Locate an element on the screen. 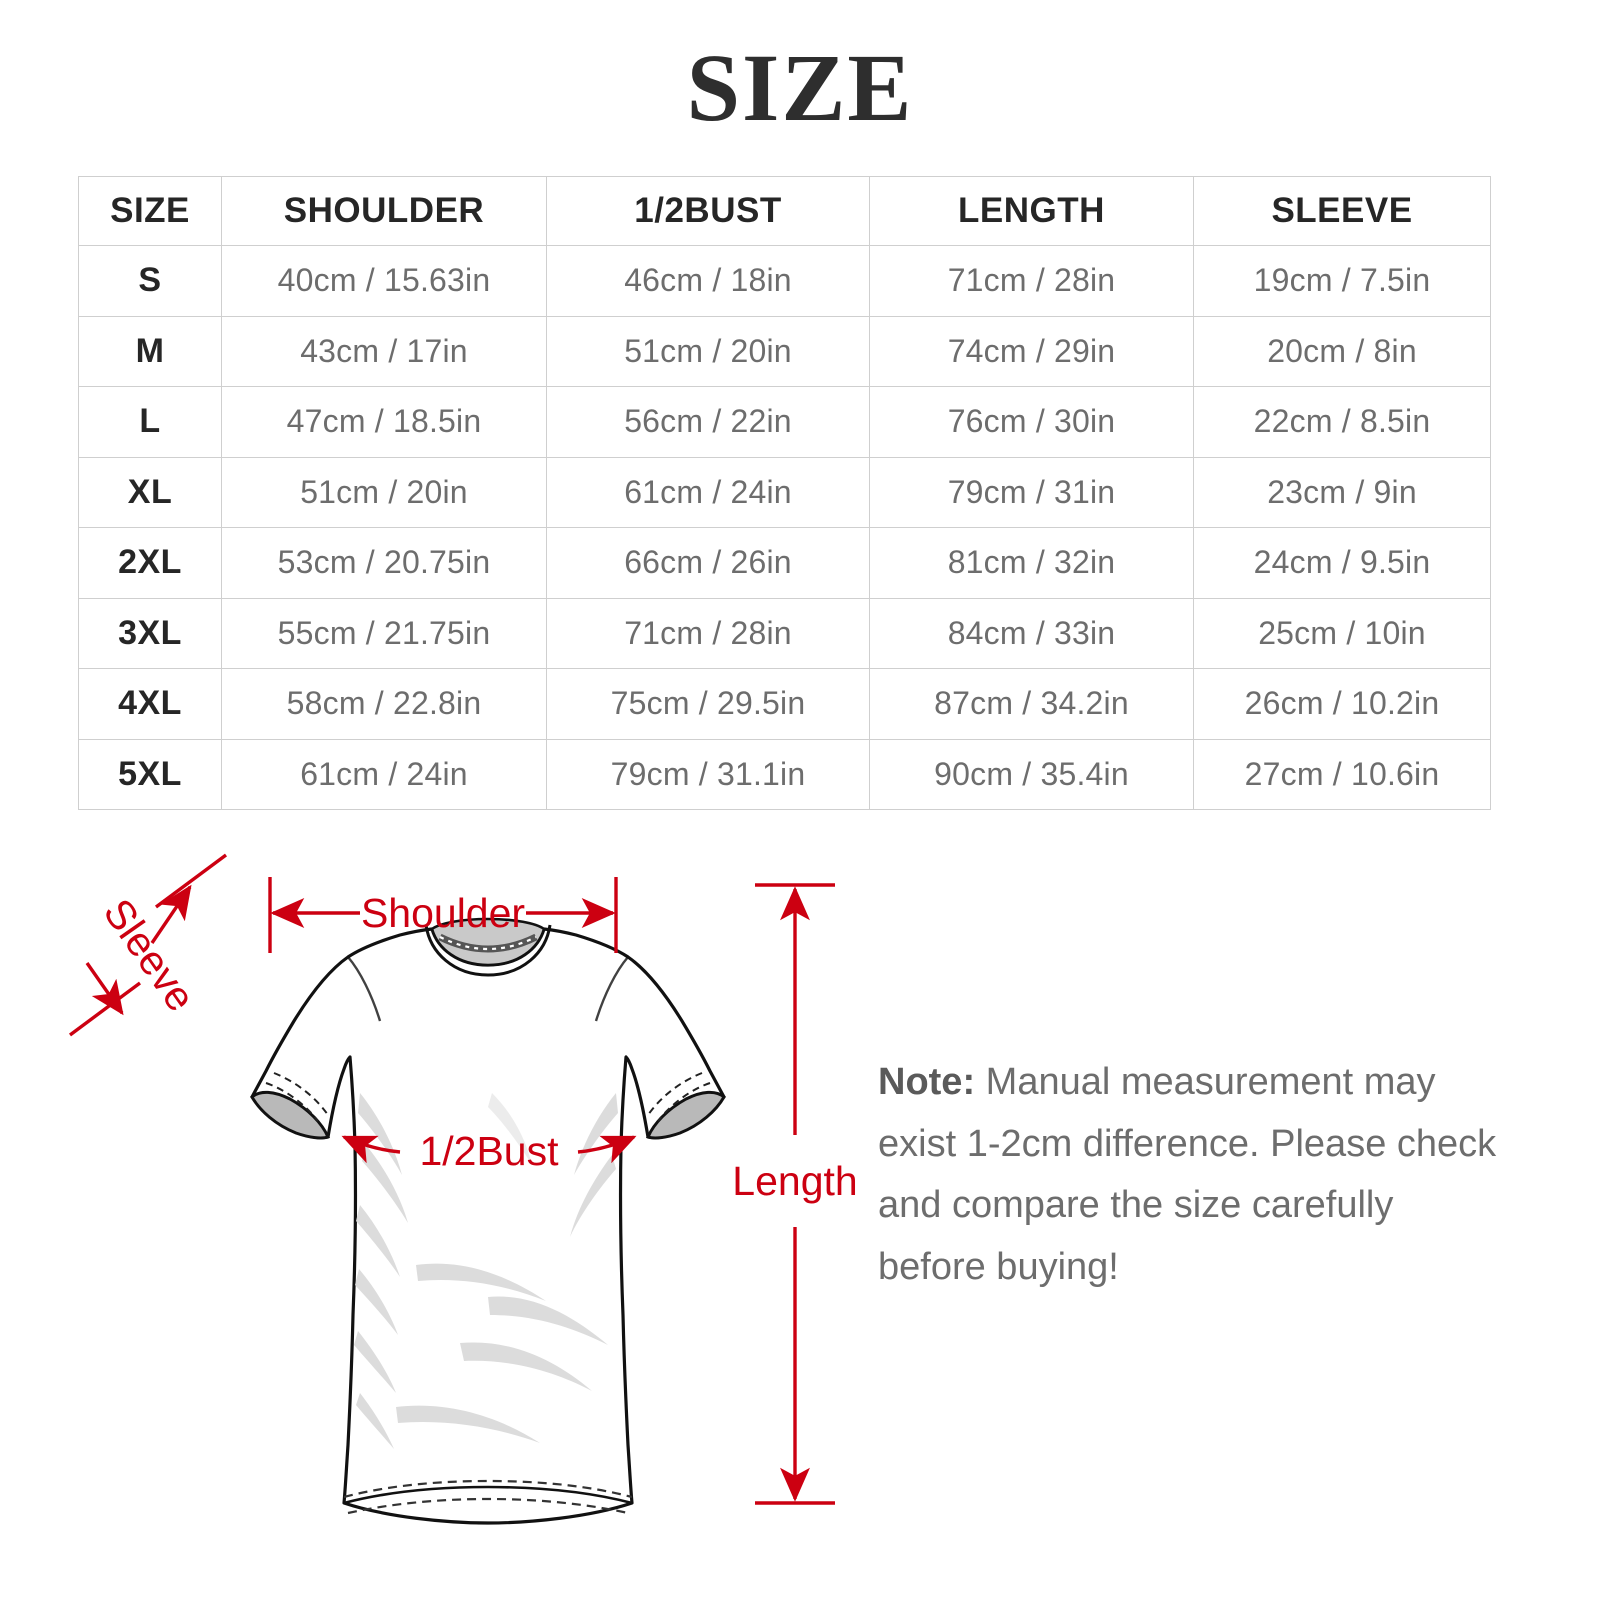 The height and width of the screenshot is (1600, 1600). collar-seam is located at coordinates (488, 950).